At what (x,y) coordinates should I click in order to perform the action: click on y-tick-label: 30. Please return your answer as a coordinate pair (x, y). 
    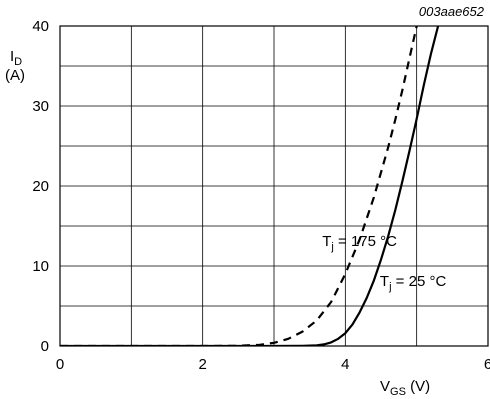
    Looking at the image, I should click on (40, 106).